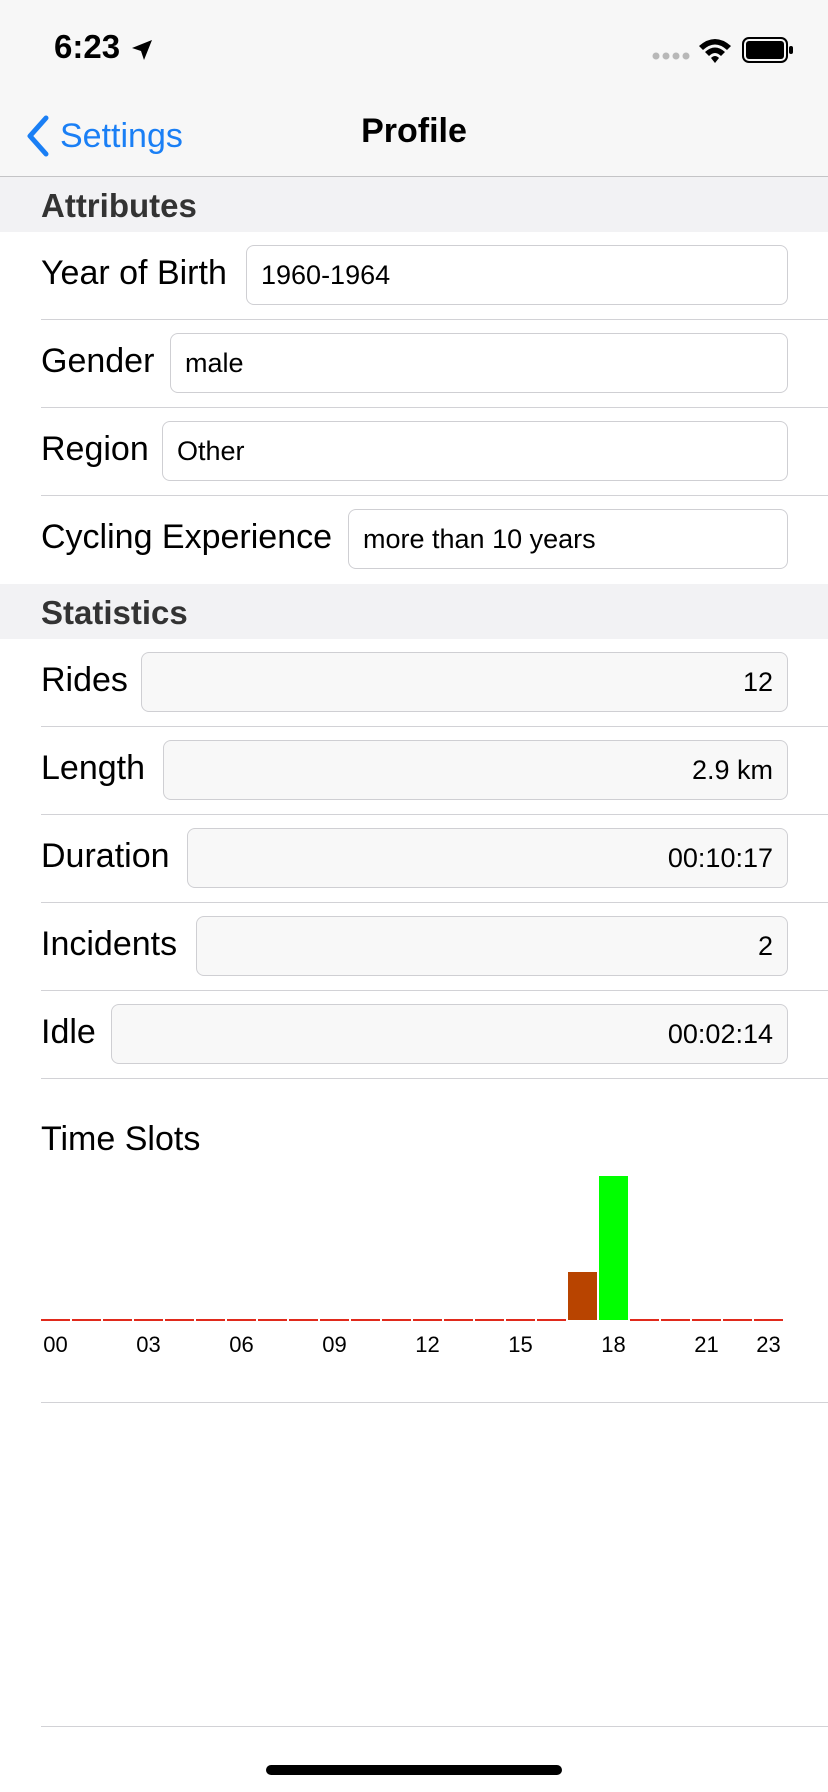  What do you see at coordinates (520, 1344) in the screenshot?
I see `chart-tick-label: 15` at bounding box center [520, 1344].